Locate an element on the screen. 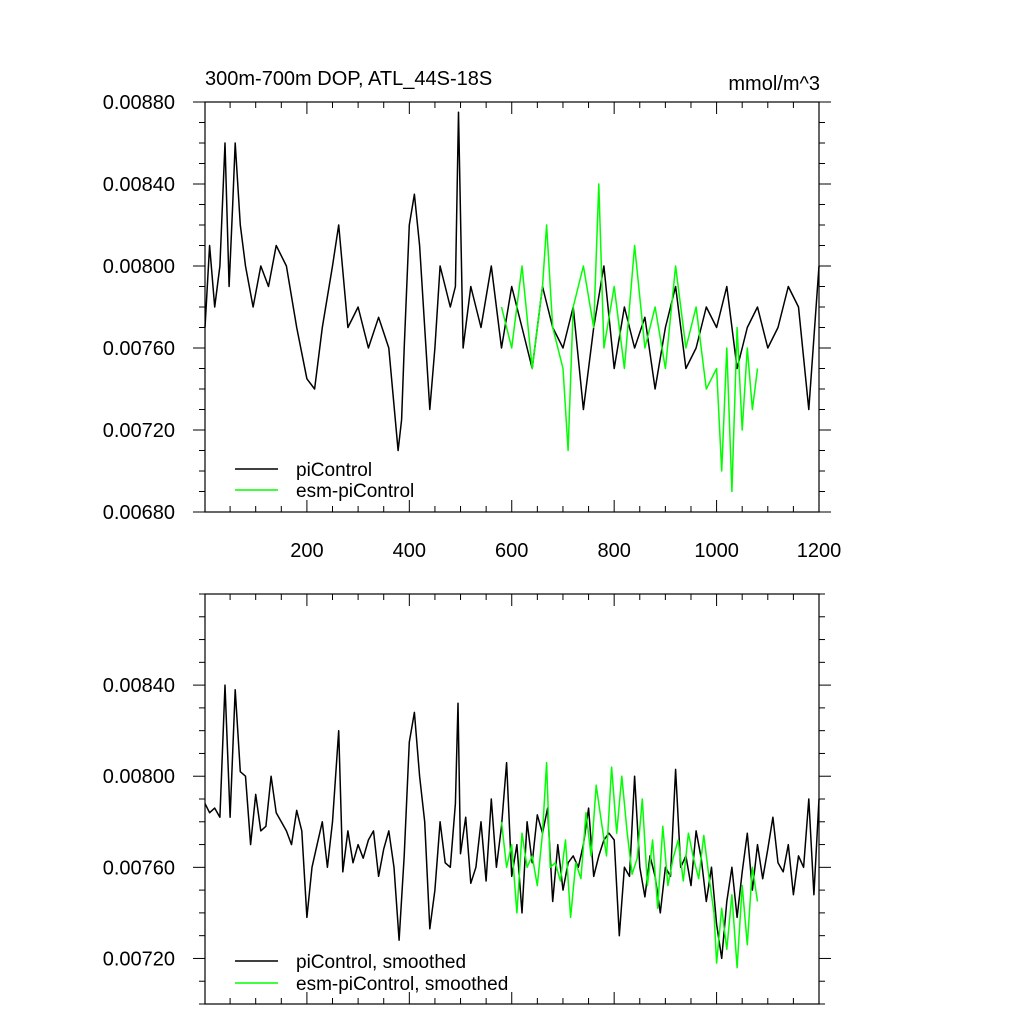 Image resolution: width=1024 pixels, height=1024 pixels. top-units-label: mmol/m^3 is located at coordinates (774, 84).